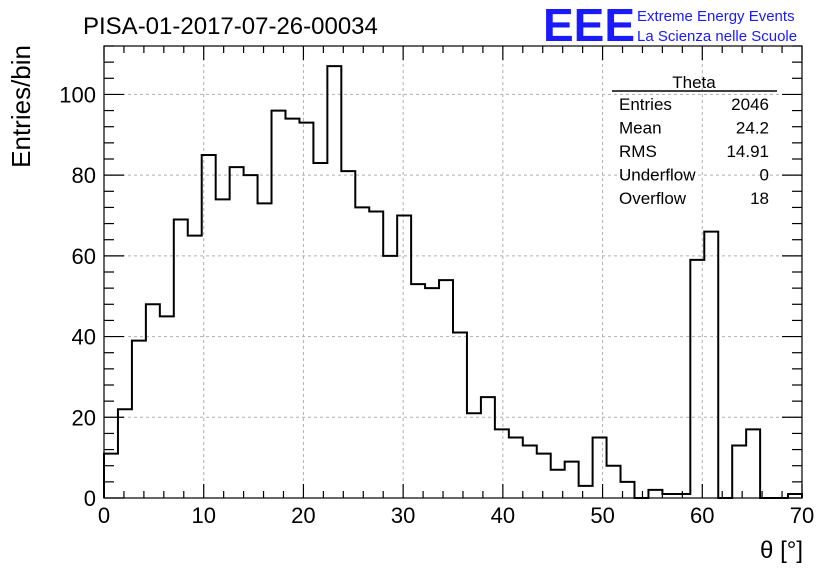 This screenshot has height=572, width=836. Describe the element at coordinates (90, 498) in the screenshot. I see `y-tick-label: 0` at that location.